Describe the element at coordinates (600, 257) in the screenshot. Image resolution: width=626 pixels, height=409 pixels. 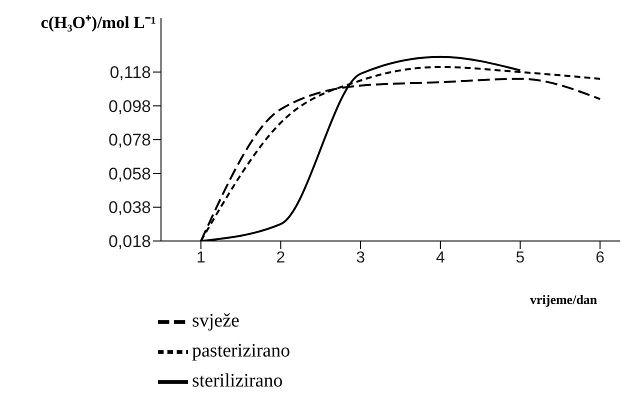
I see `x-tick-label: 6` at that location.